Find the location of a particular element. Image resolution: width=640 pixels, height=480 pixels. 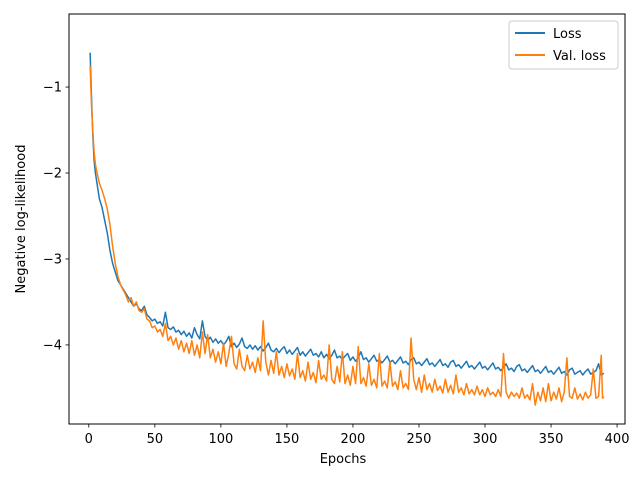

y-axis-label: Negative log-likelihood is located at coordinates (21, 219).